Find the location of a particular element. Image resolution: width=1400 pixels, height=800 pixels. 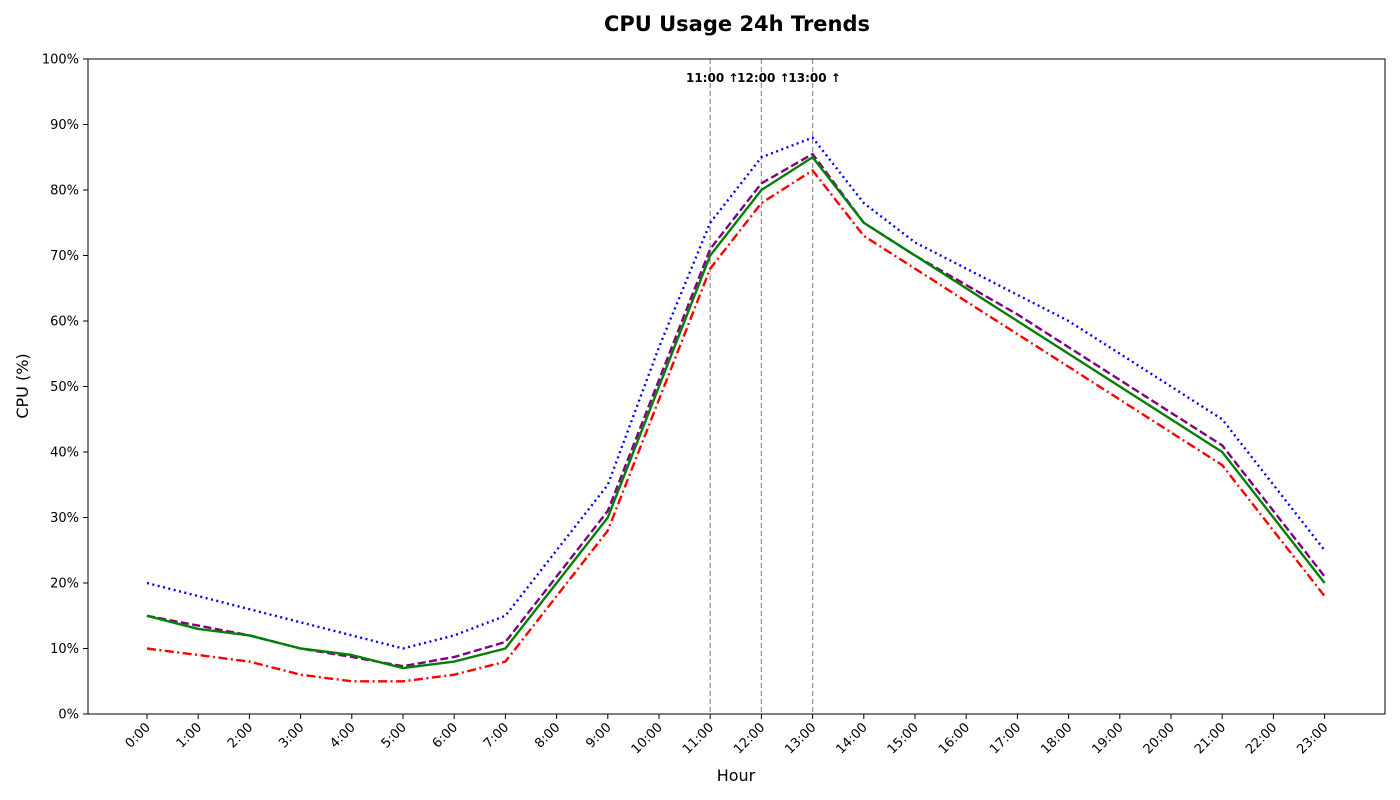

y-tick-label: 10% is located at coordinates (64, 649).